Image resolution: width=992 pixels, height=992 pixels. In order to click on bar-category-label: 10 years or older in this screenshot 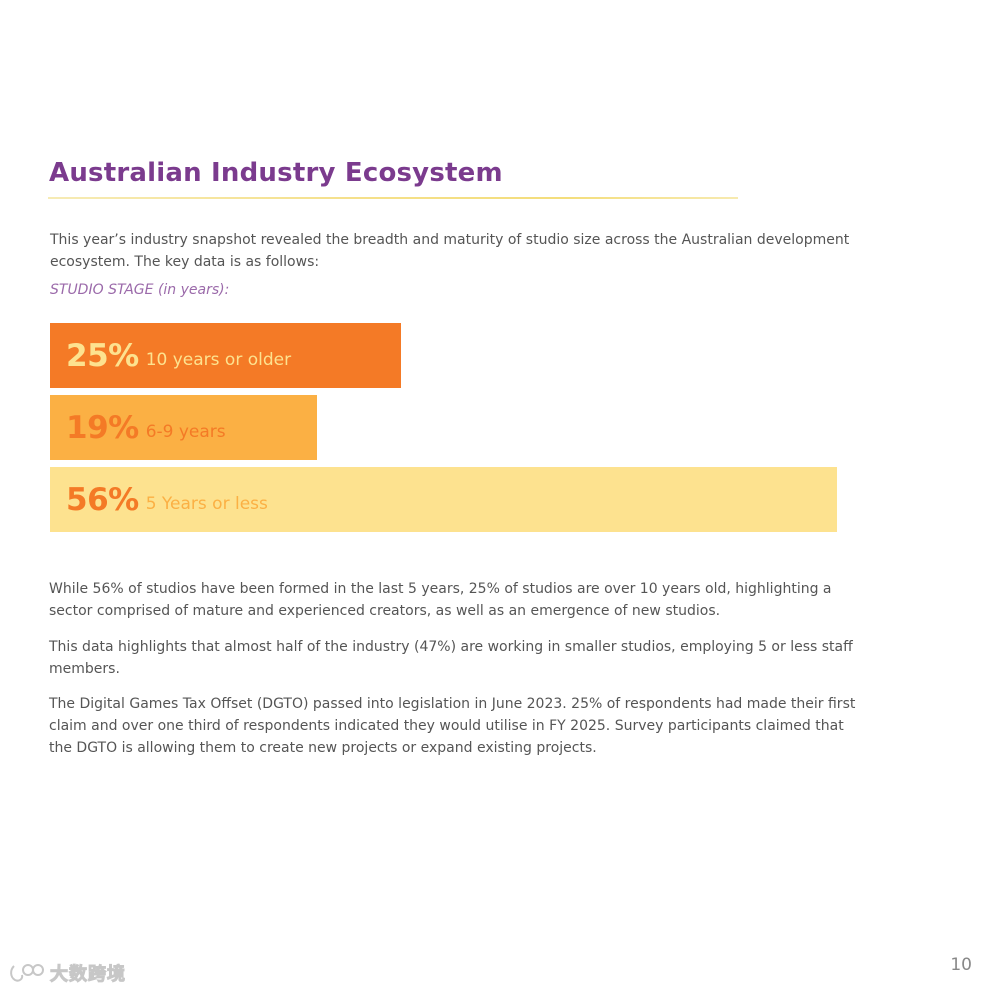, I will do `click(218, 359)`.